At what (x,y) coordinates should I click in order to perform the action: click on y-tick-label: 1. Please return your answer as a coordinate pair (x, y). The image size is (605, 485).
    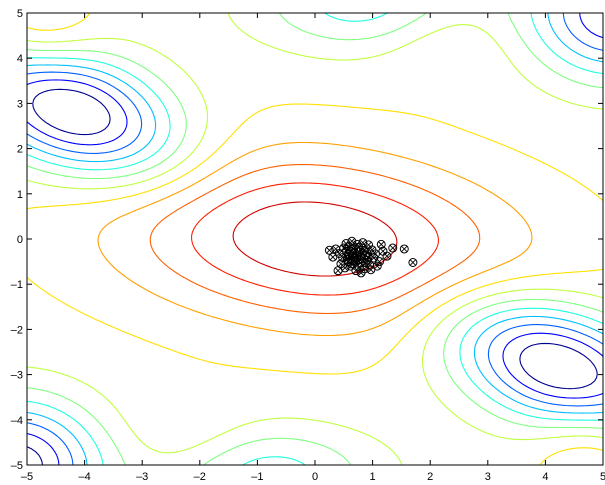
    Looking at the image, I should click on (20, 195).